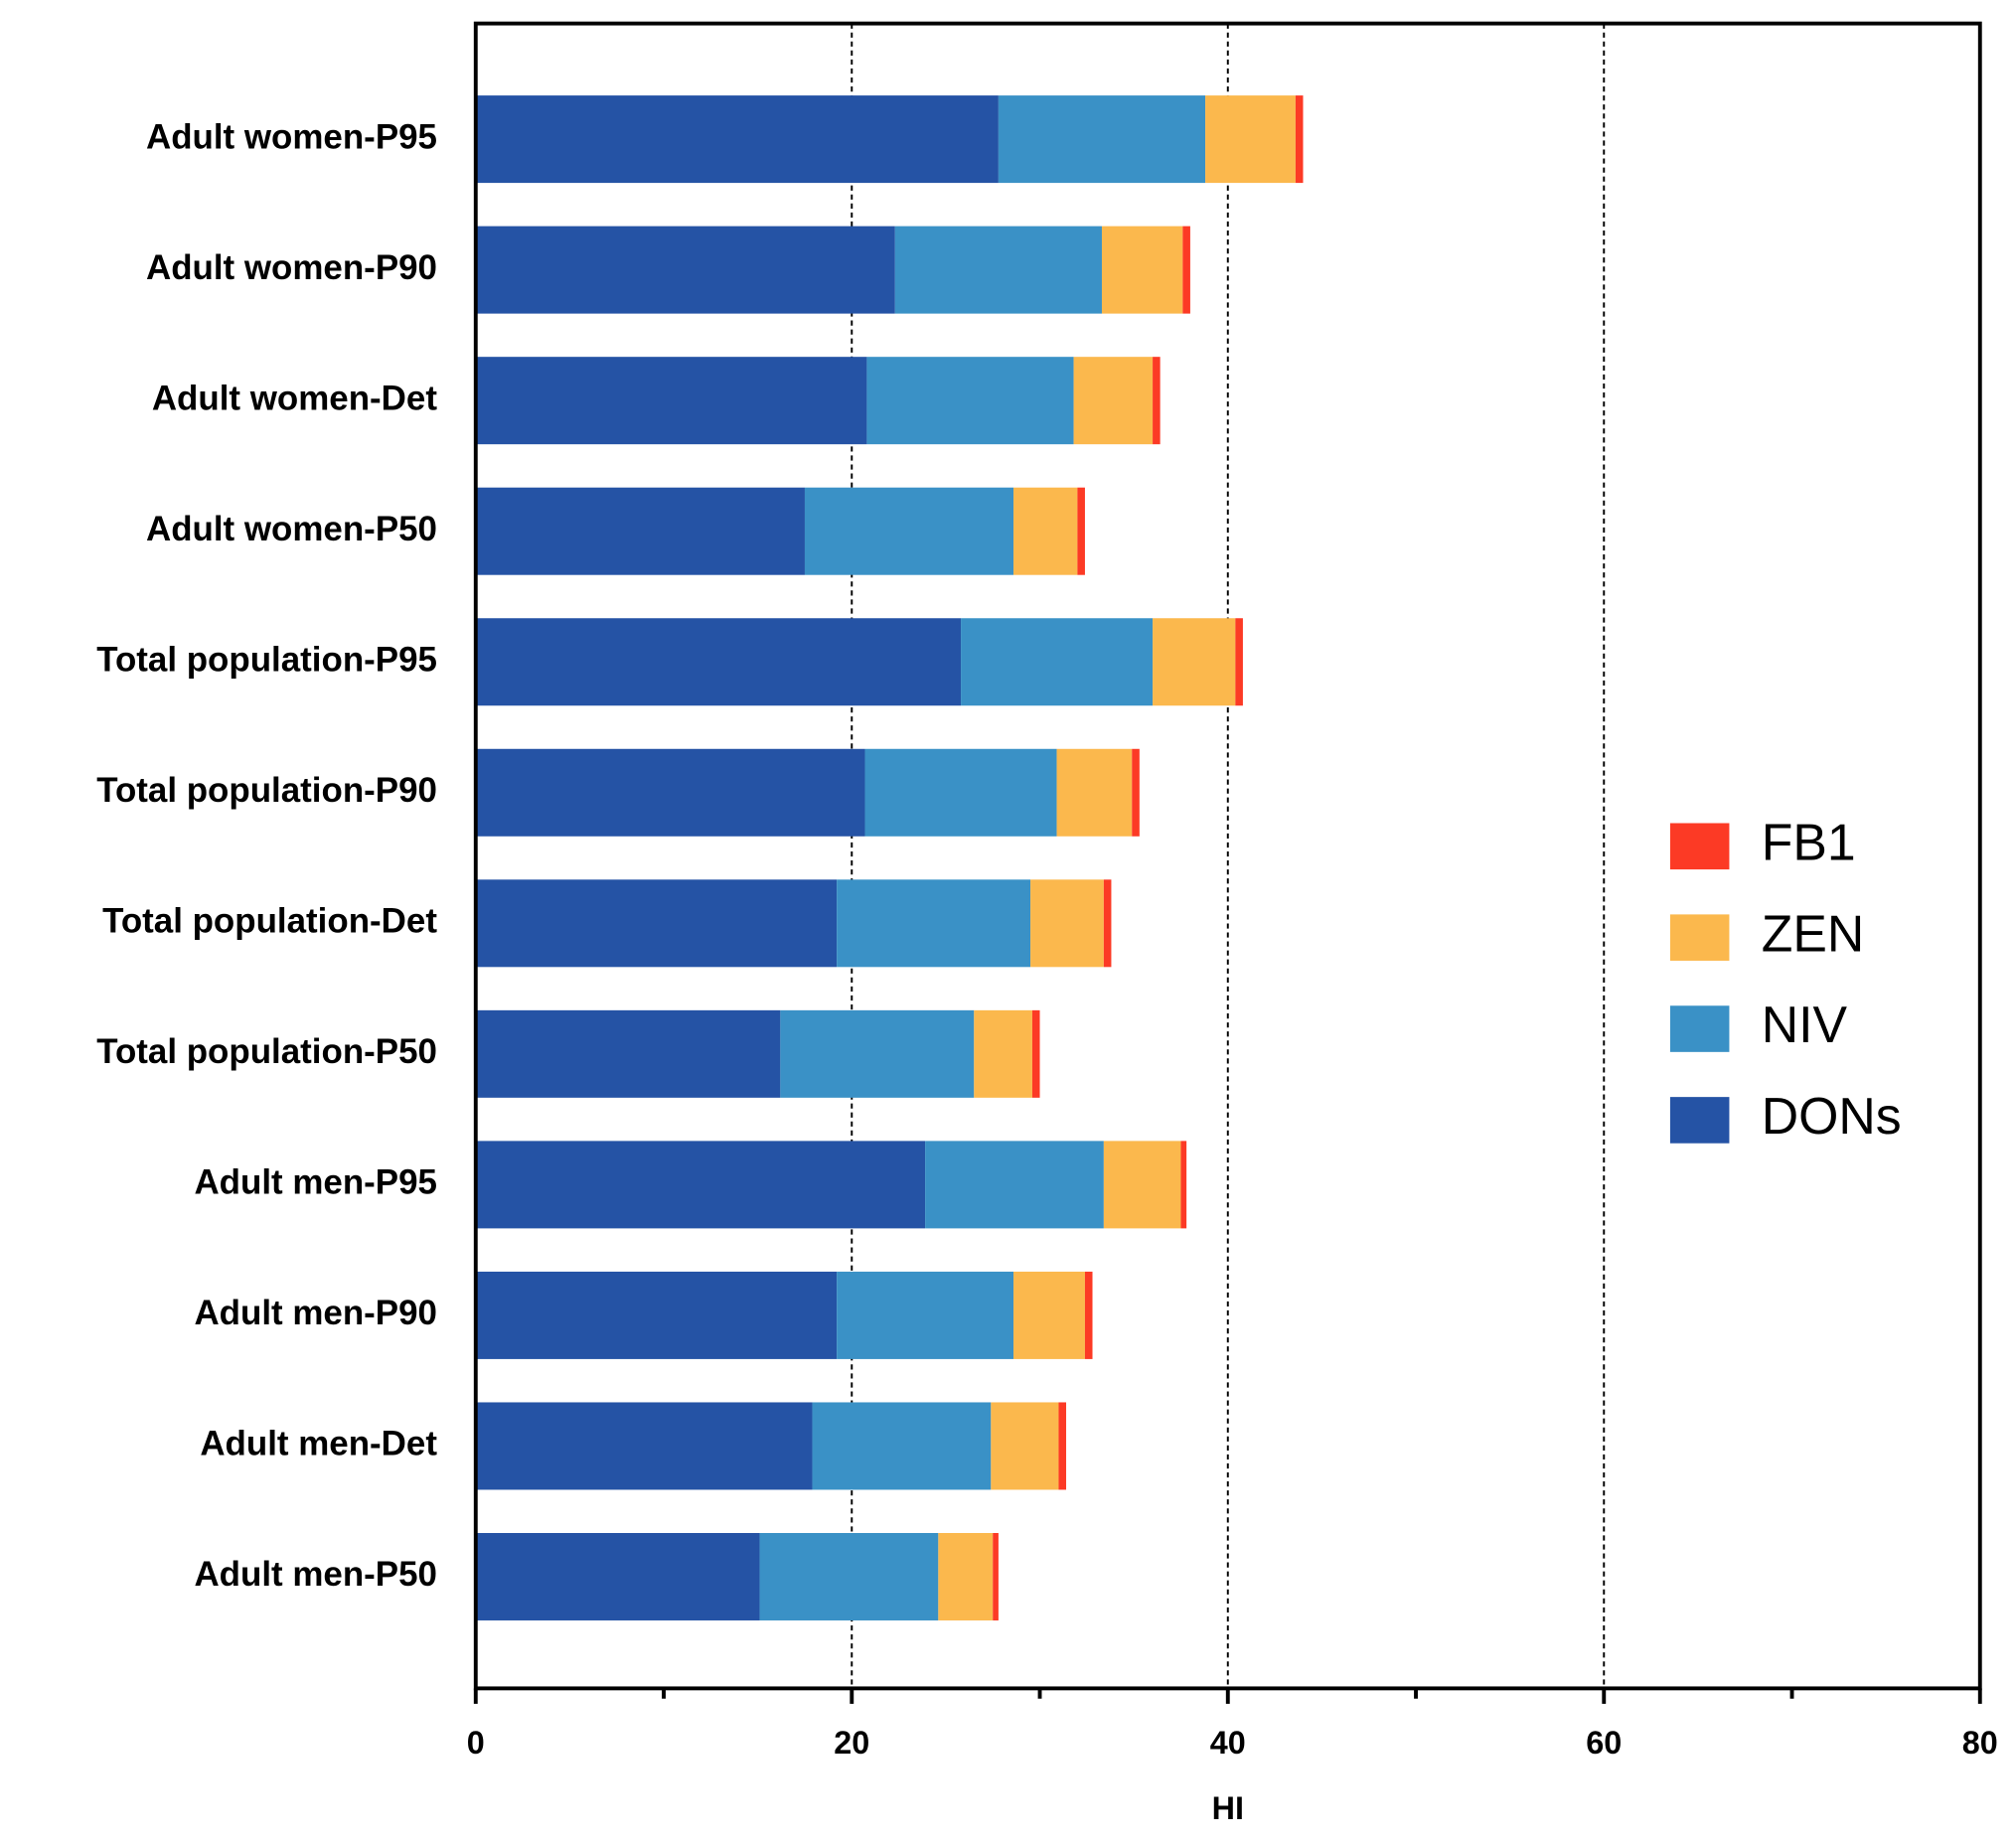  What do you see at coordinates (315, 1313) in the screenshot?
I see `y-tick-label: Adult men-P90` at bounding box center [315, 1313].